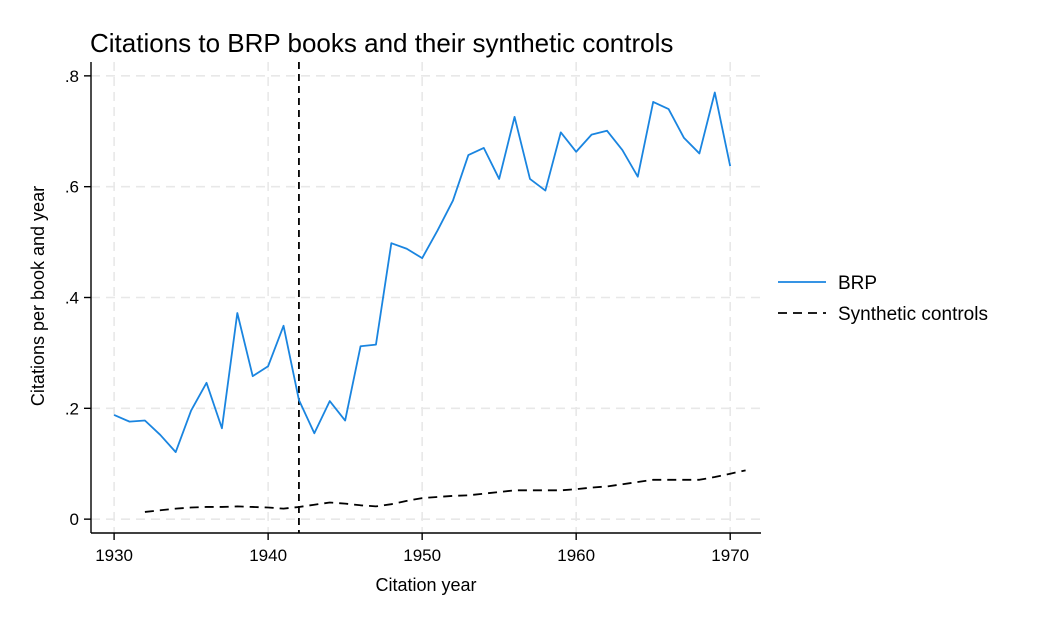 The height and width of the screenshot is (629, 1040). What do you see at coordinates (72, 187) in the screenshot?
I see `y-tick-label: .6` at bounding box center [72, 187].